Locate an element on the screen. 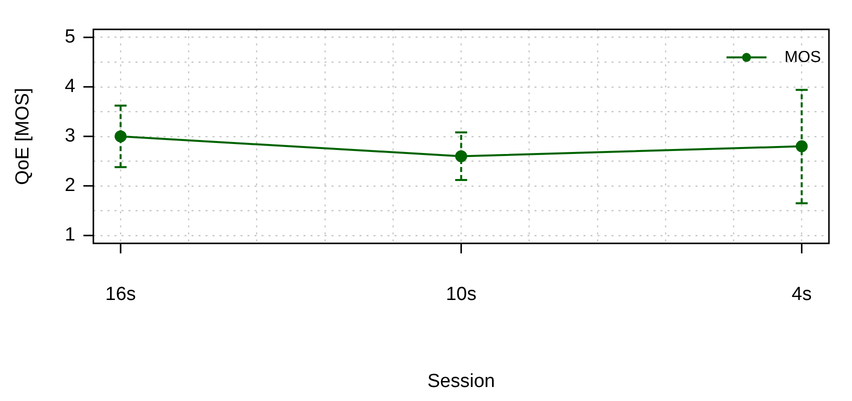 Image resolution: width=852 pixels, height=401 pixels. y-tick-label: 5 is located at coordinates (70, 37).